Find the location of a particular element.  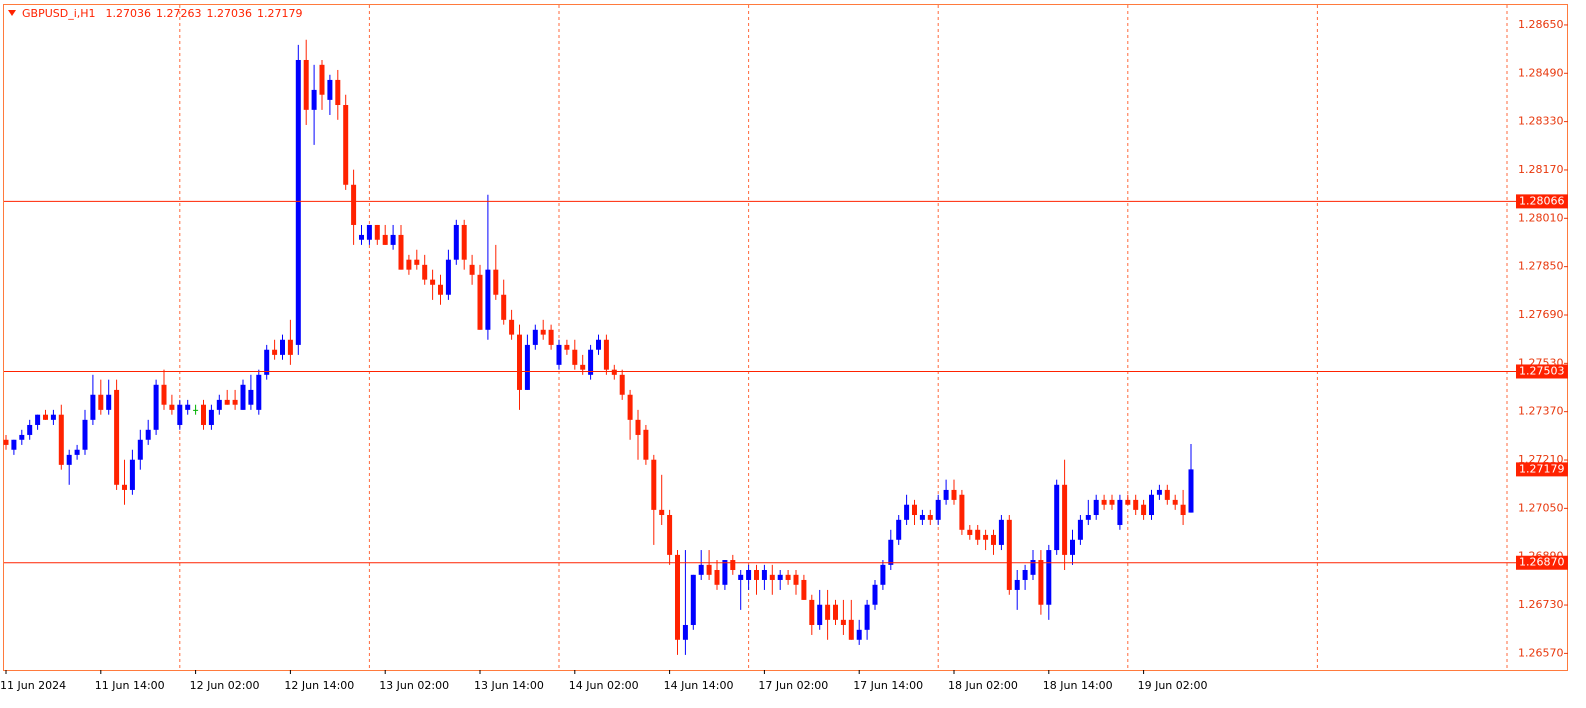

y-tick-label: 1.28490 is located at coordinates (1541, 72).